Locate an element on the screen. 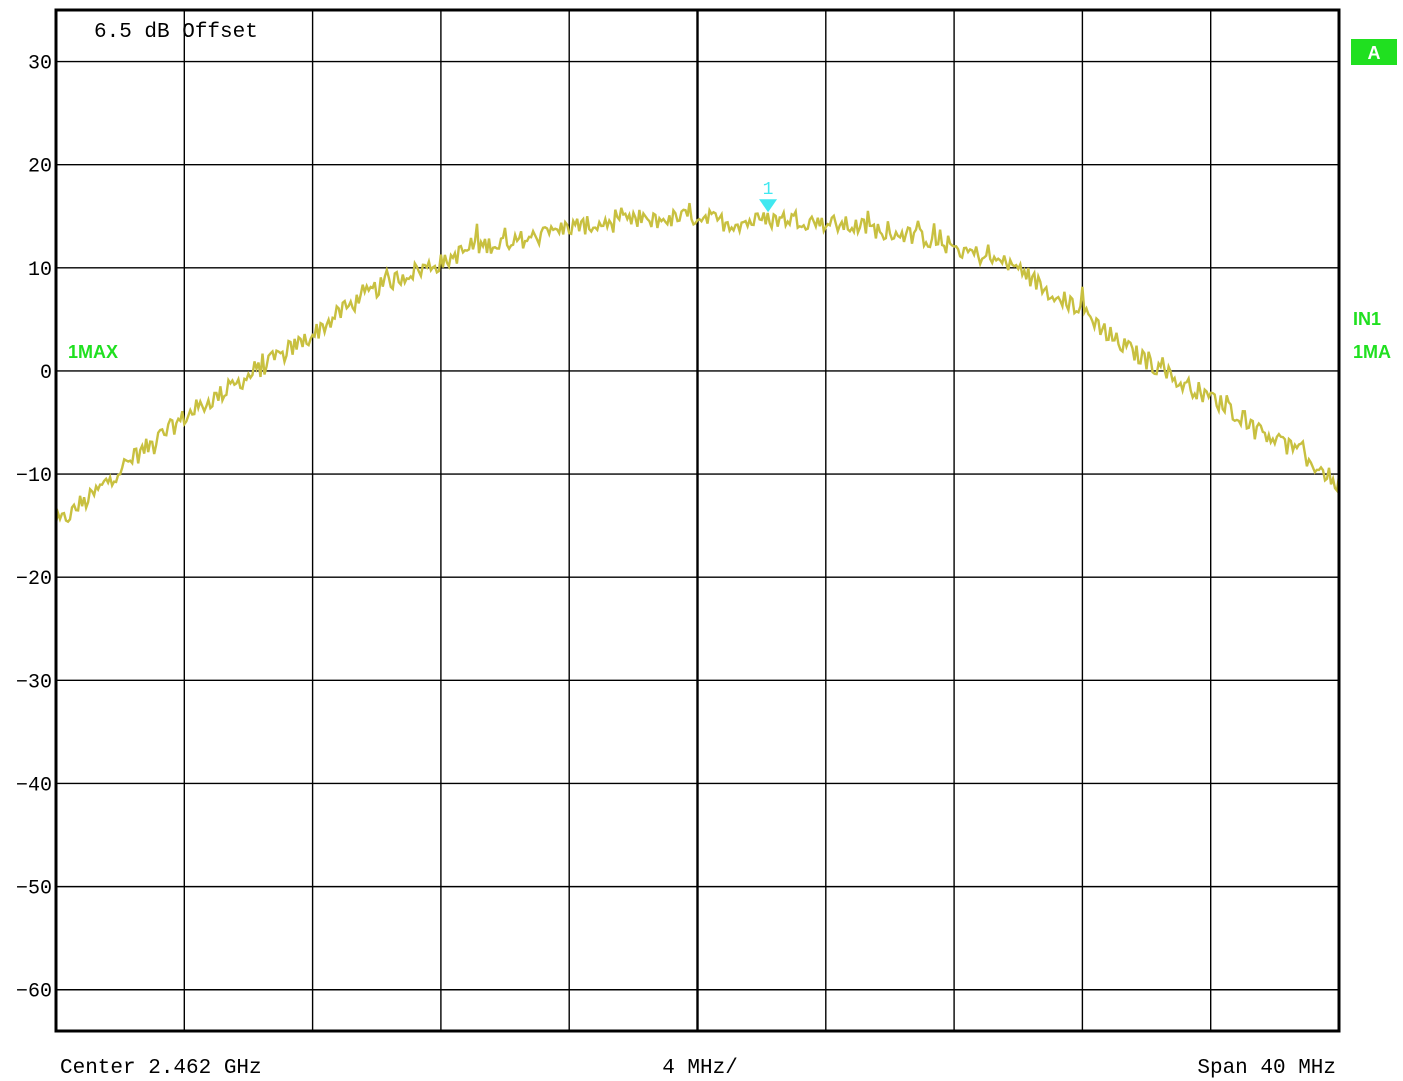 Image resolution: width=1403 pixels, height=1081 pixels. y-tick-label: 20 is located at coordinates (40, 167).